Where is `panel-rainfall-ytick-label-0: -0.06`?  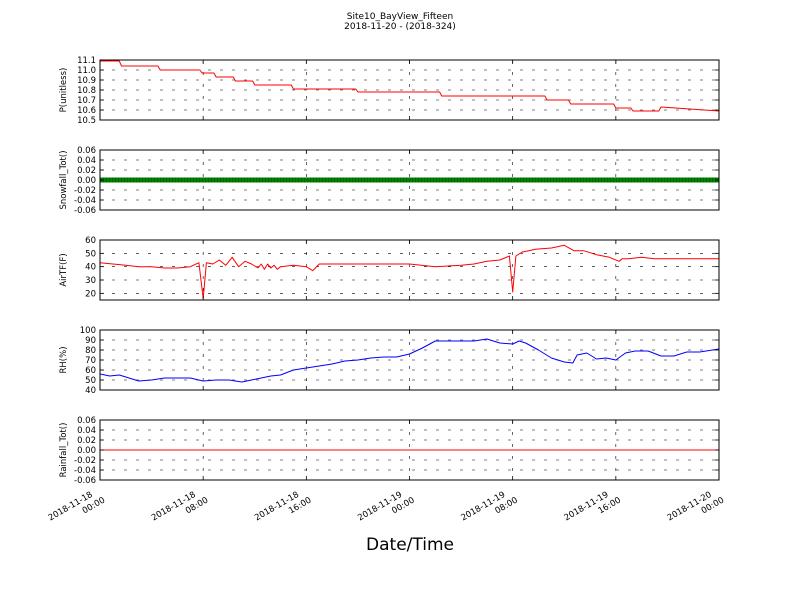 panel-rainfall-ytick-label-0: -0.06 is located at coordinates (85, 481).